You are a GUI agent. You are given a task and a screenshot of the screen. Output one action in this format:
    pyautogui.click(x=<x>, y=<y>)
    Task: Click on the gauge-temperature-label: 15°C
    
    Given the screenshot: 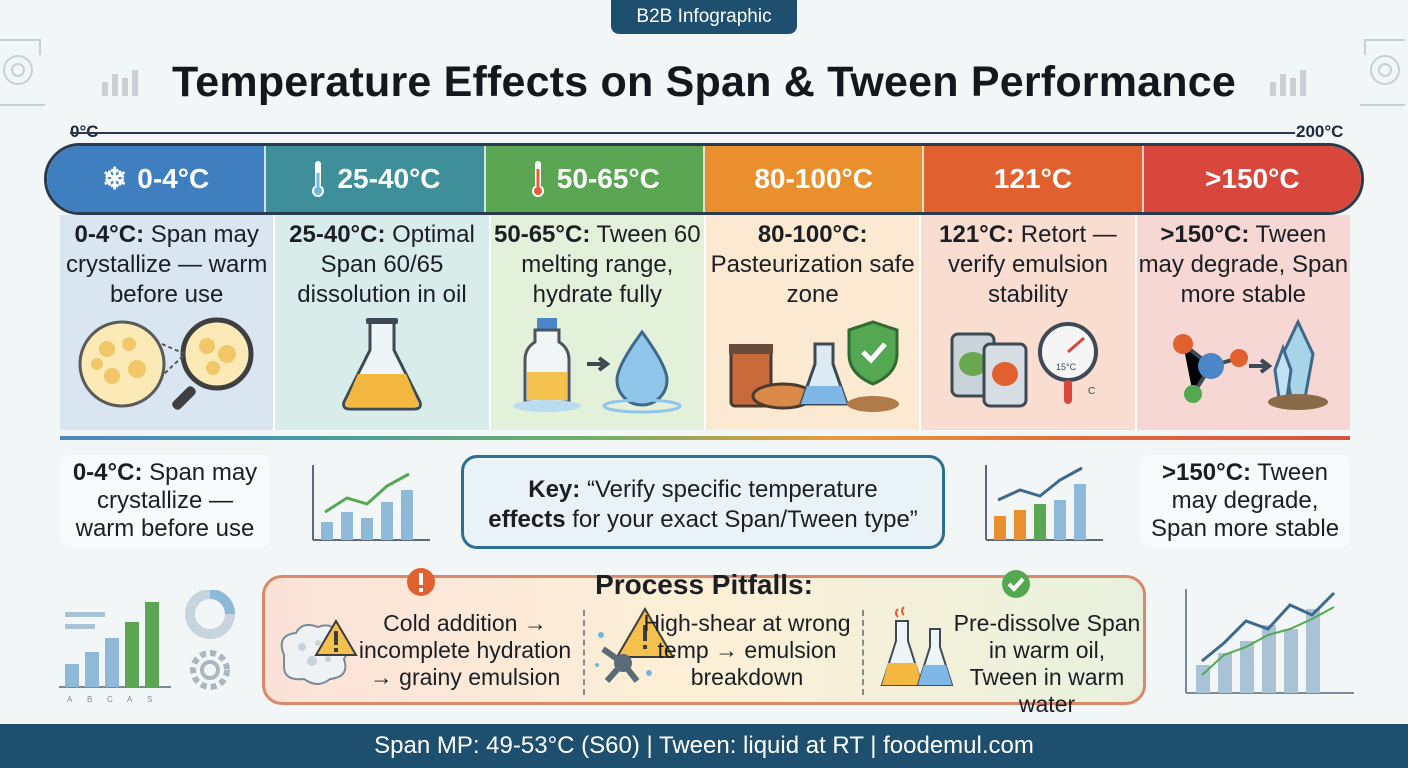 What is the action you would take?
    pyautogui.click(x=1066, y=367)
    